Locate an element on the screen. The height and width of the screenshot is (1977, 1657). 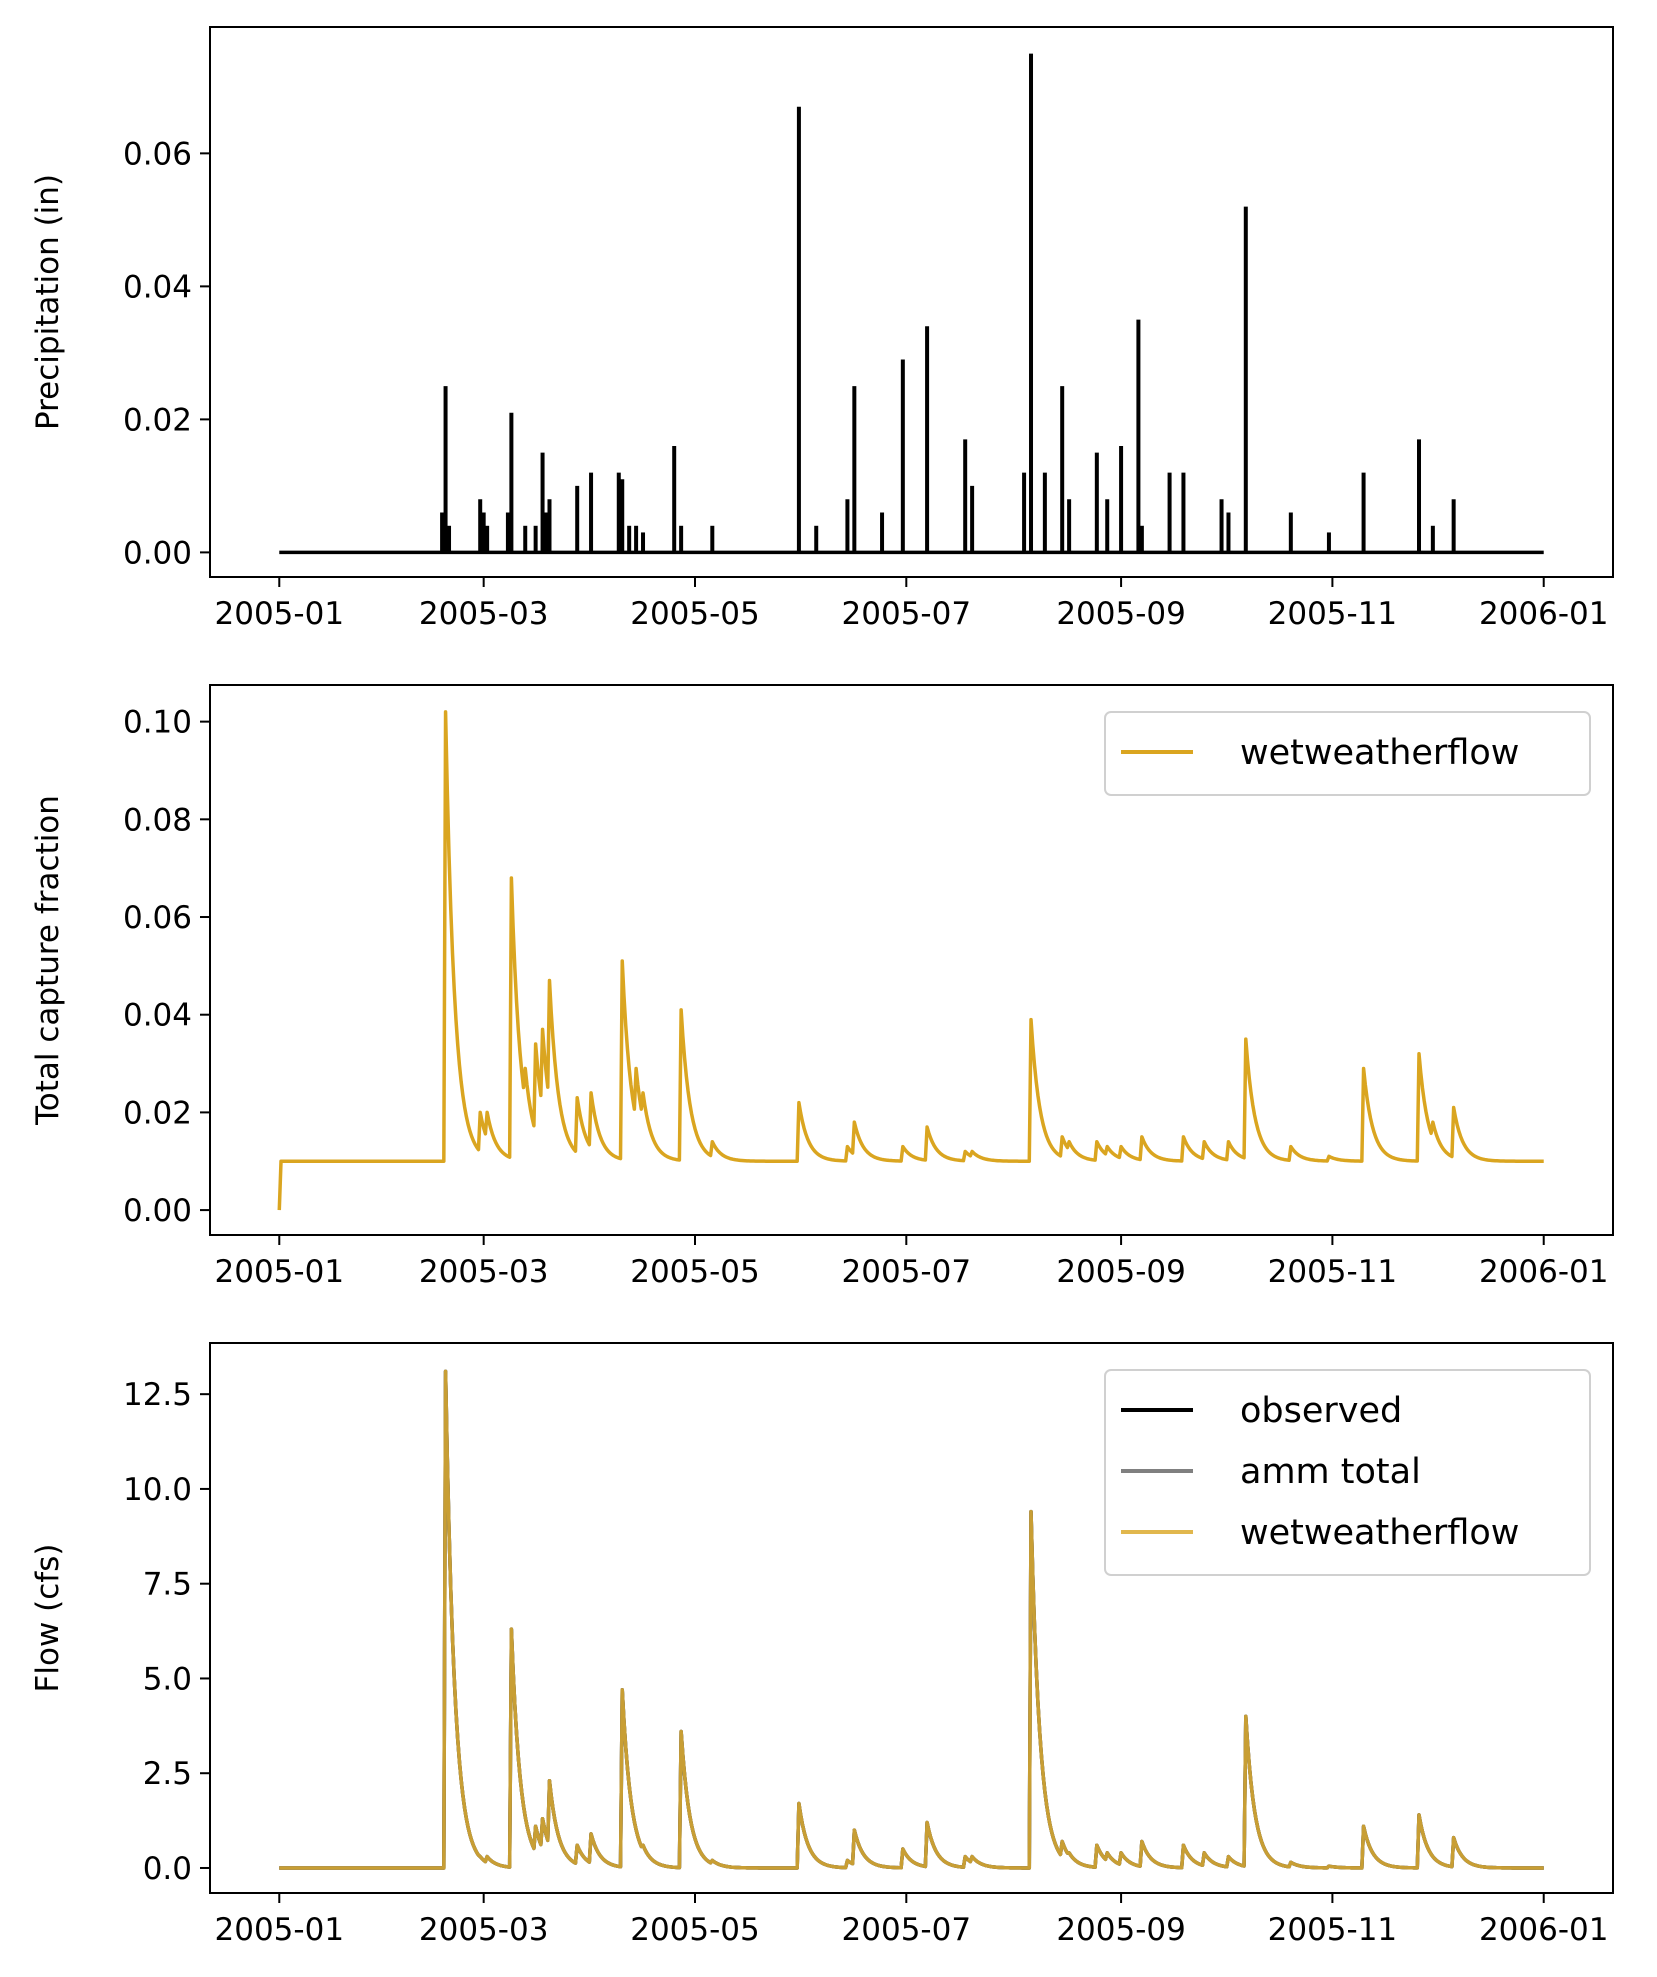
legend: wetweatherflow is located at coordinates (1347, 753).